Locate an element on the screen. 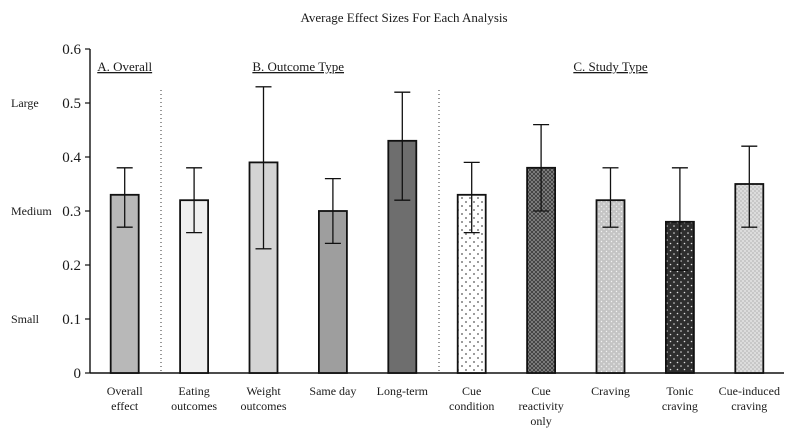 This screenshot has height=433, width=786. category-label: Eating is located at coordinates (193, 391).